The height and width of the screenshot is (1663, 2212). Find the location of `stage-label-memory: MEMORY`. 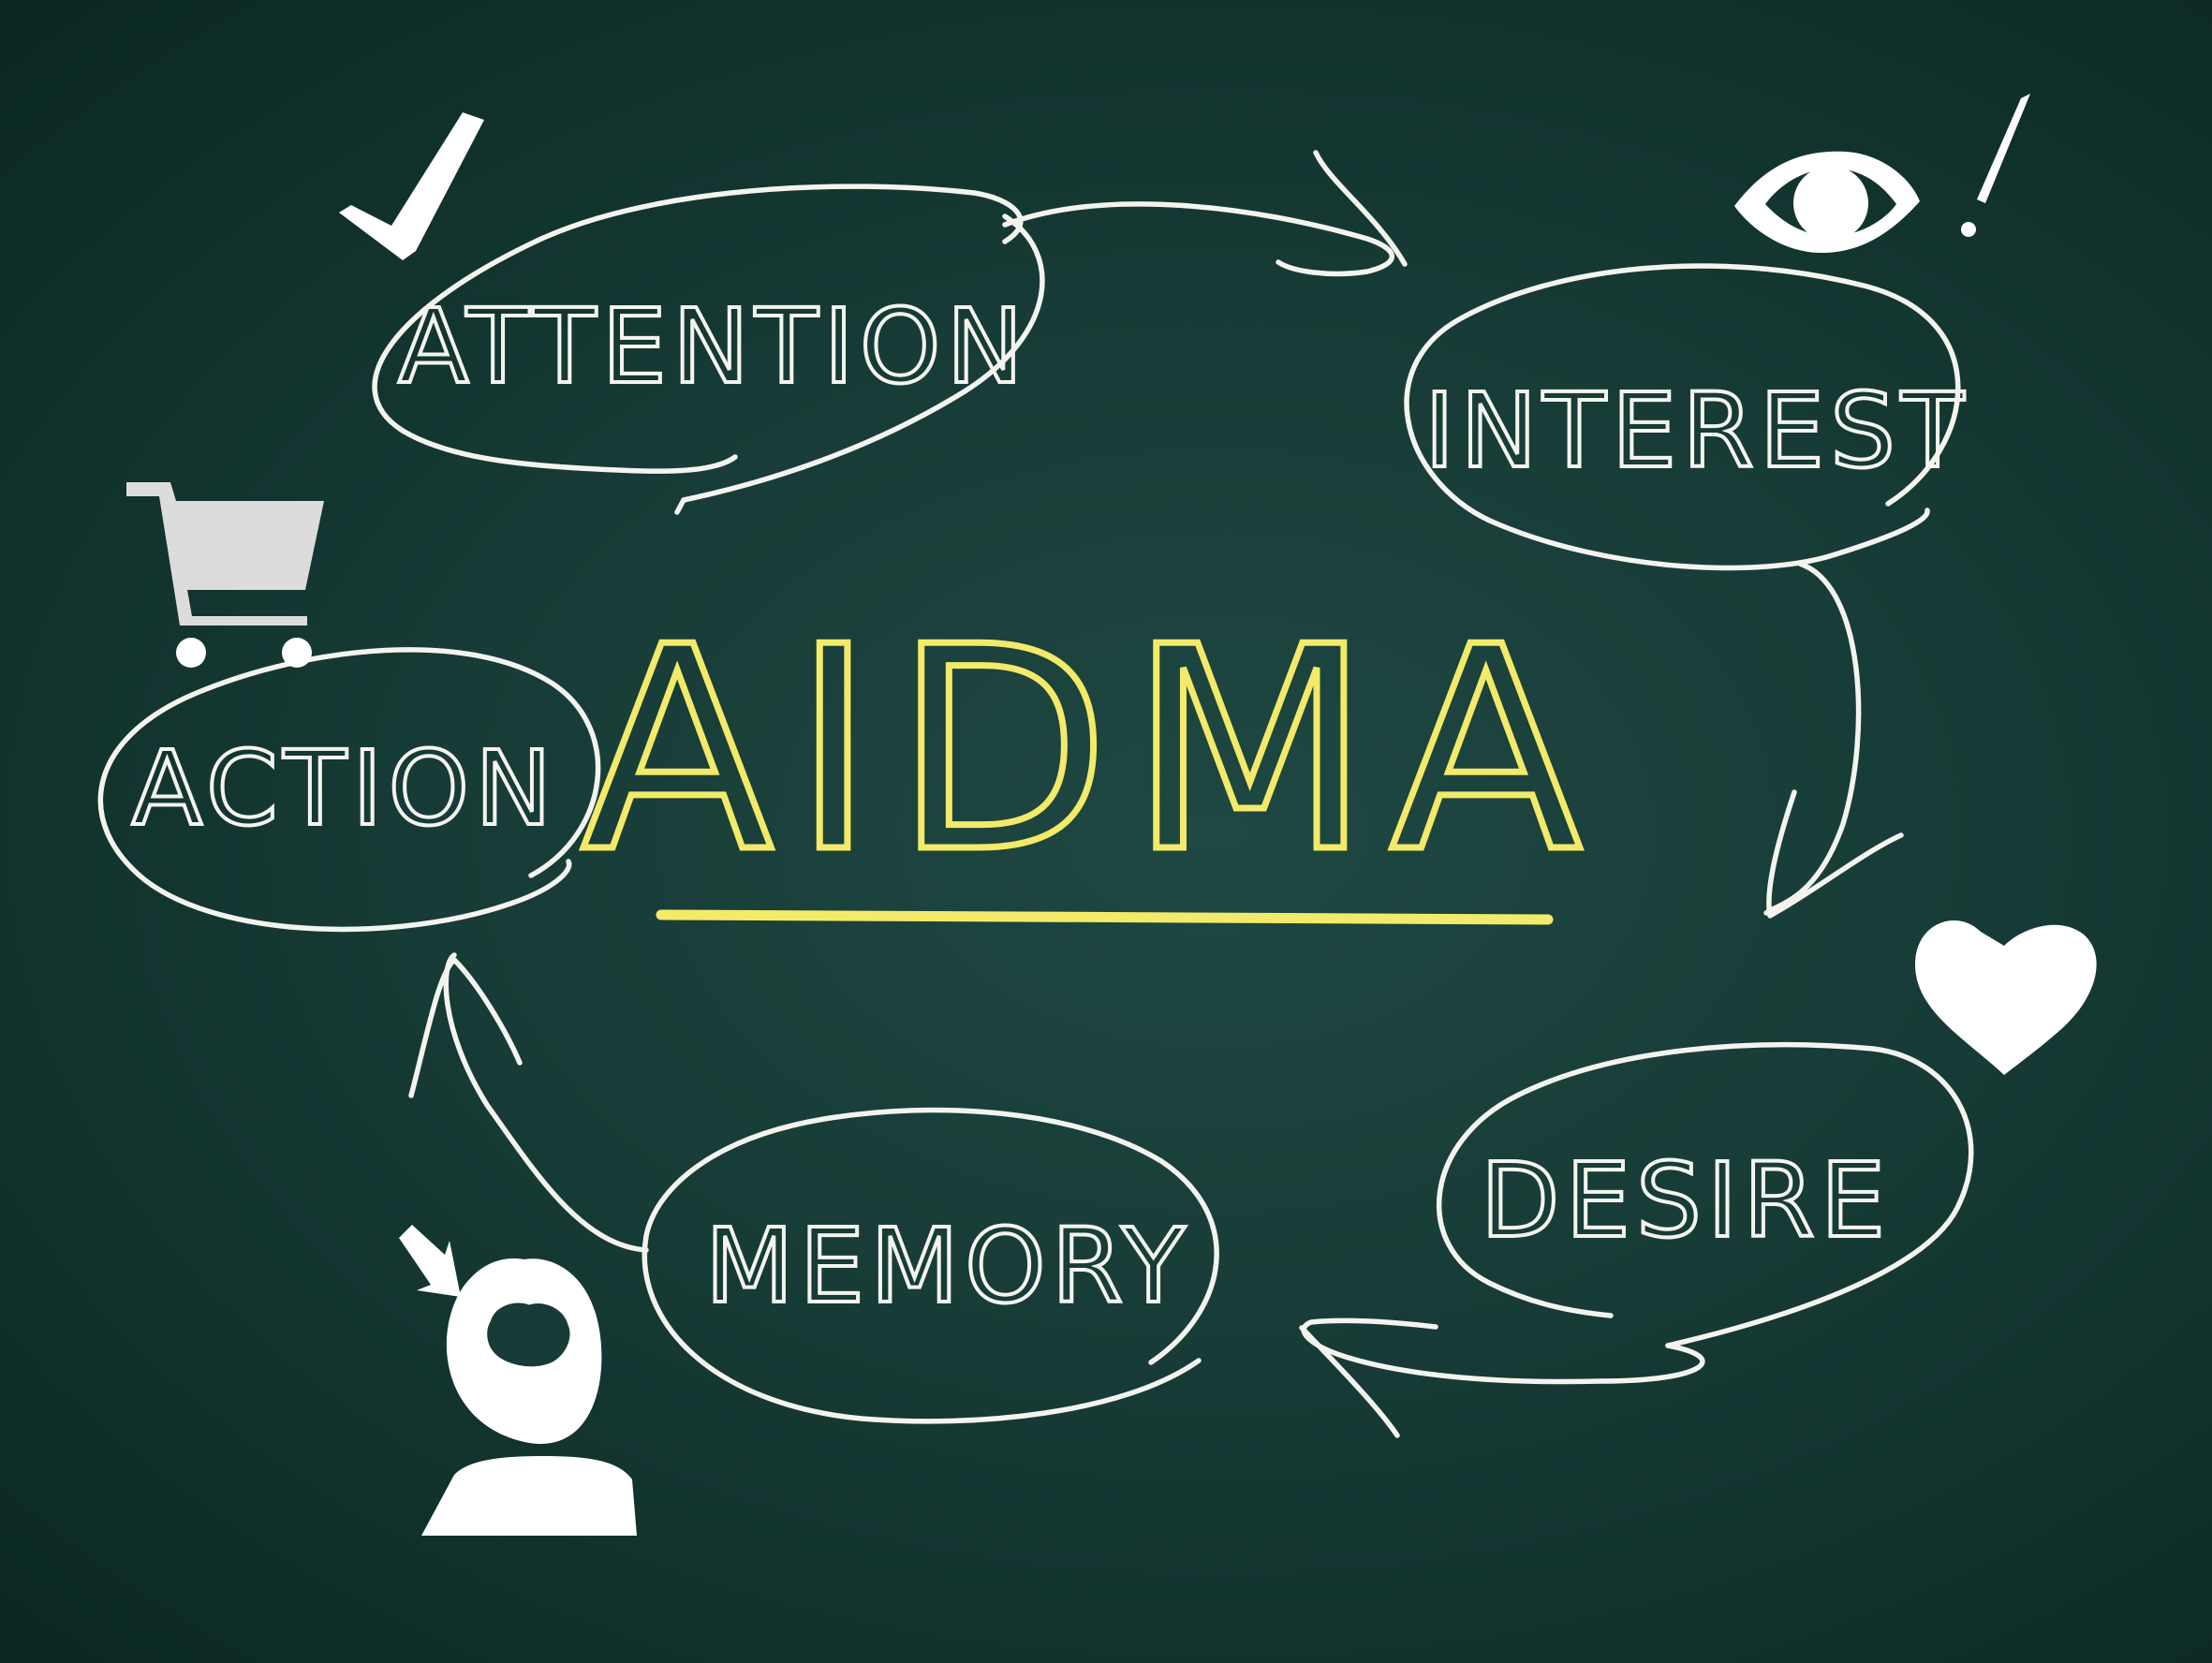

stage-label-memory: MEMORY is located at coordinates (948, 1266).